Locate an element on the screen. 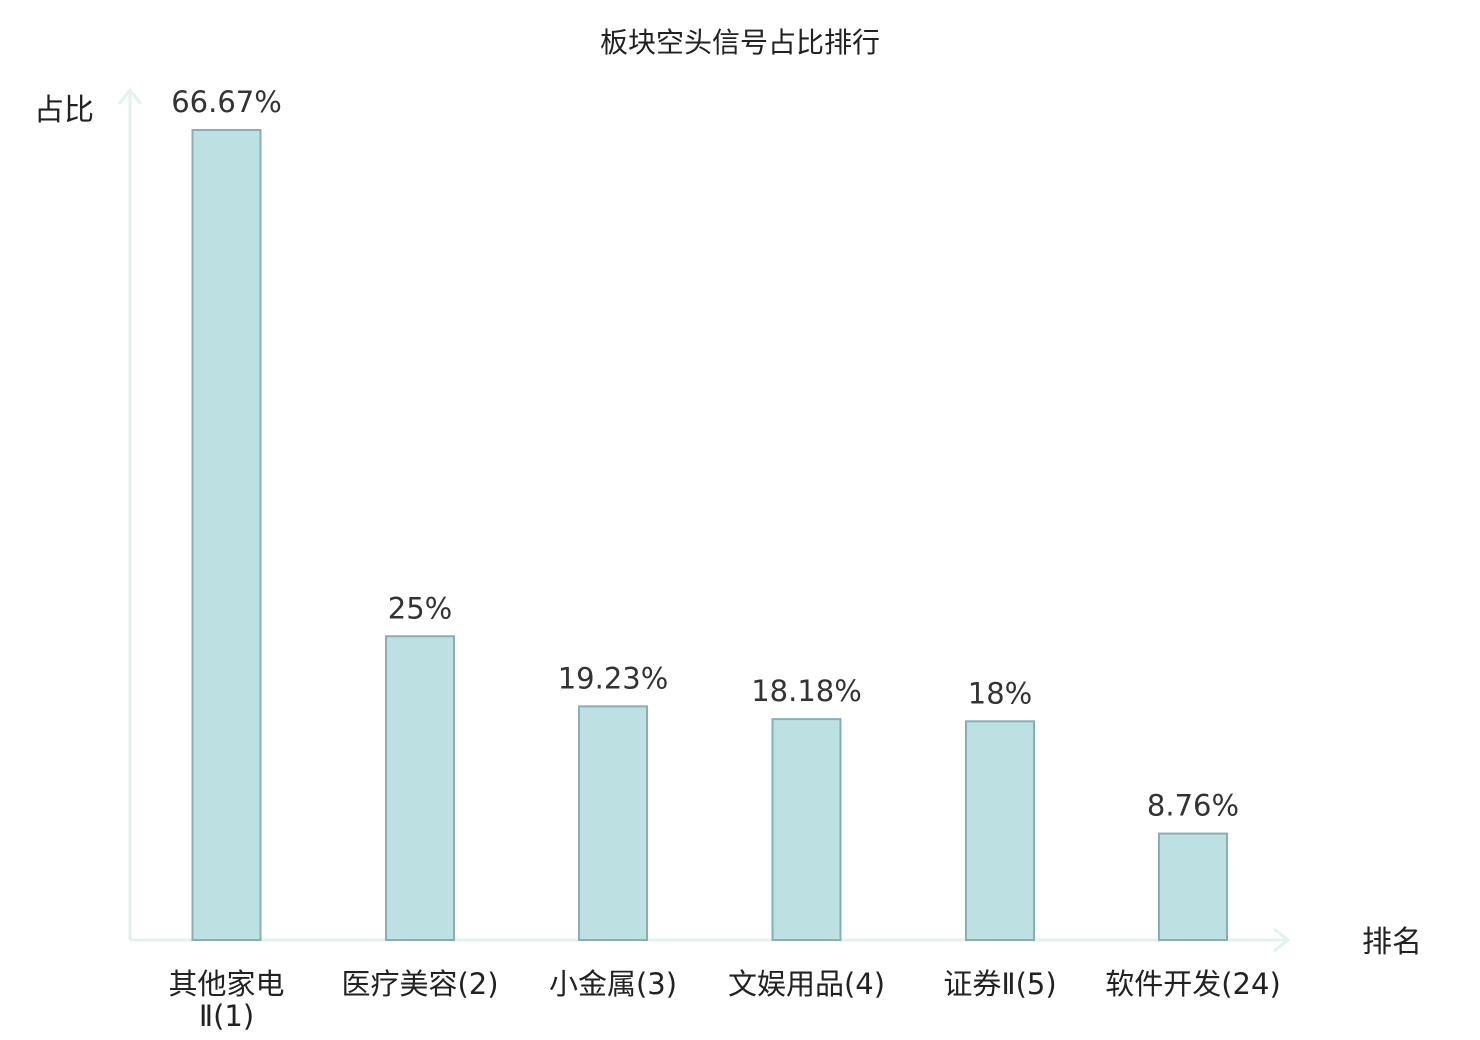 This screenshot has width=1480, height=1040. bar-value-label: 8.76% is located at coordinates (1193, 806).